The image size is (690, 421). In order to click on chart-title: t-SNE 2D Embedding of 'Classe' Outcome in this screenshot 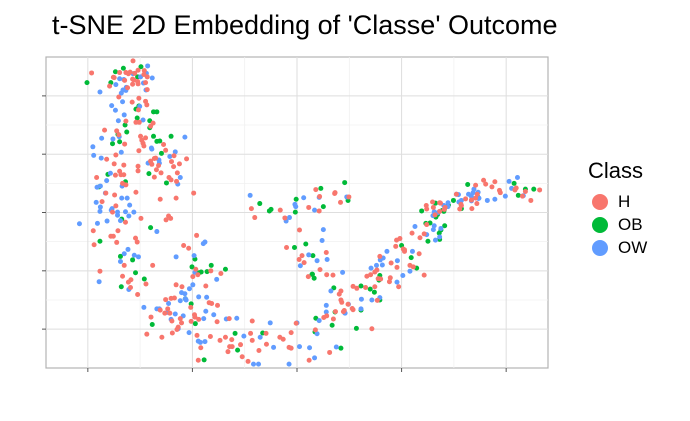, I will do `click(305, 25)`.